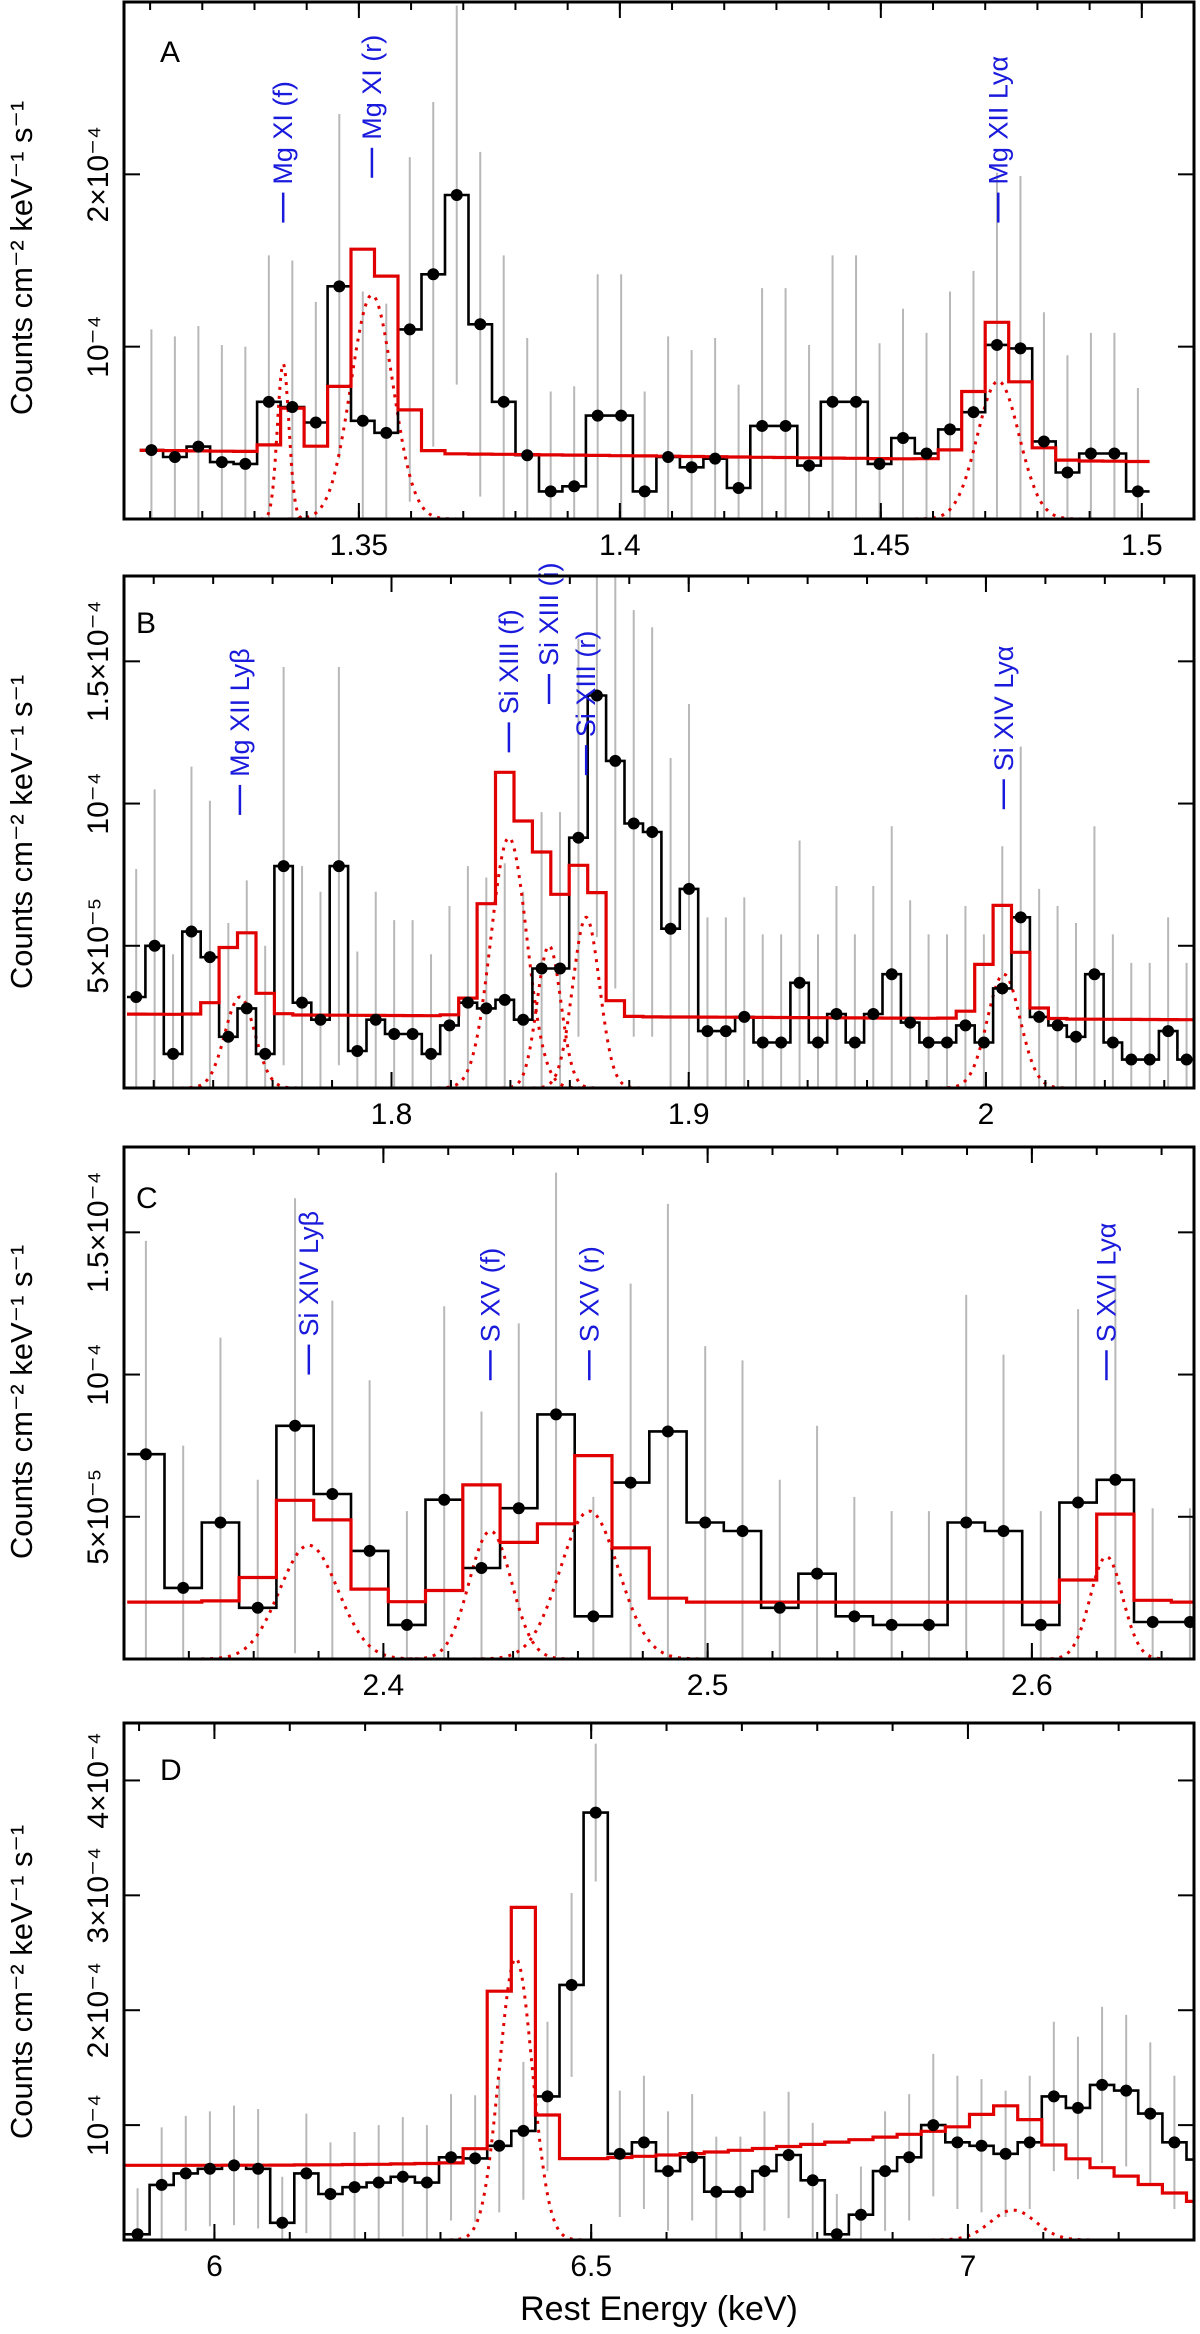 Image resolution: width=1200 pixels, height=2334 pixels. What do you see at coordinates (98, 661) in the screenshot?
I see `y-tick-label: 1.5×10⁻⁴` at bounding box center [98, 661].